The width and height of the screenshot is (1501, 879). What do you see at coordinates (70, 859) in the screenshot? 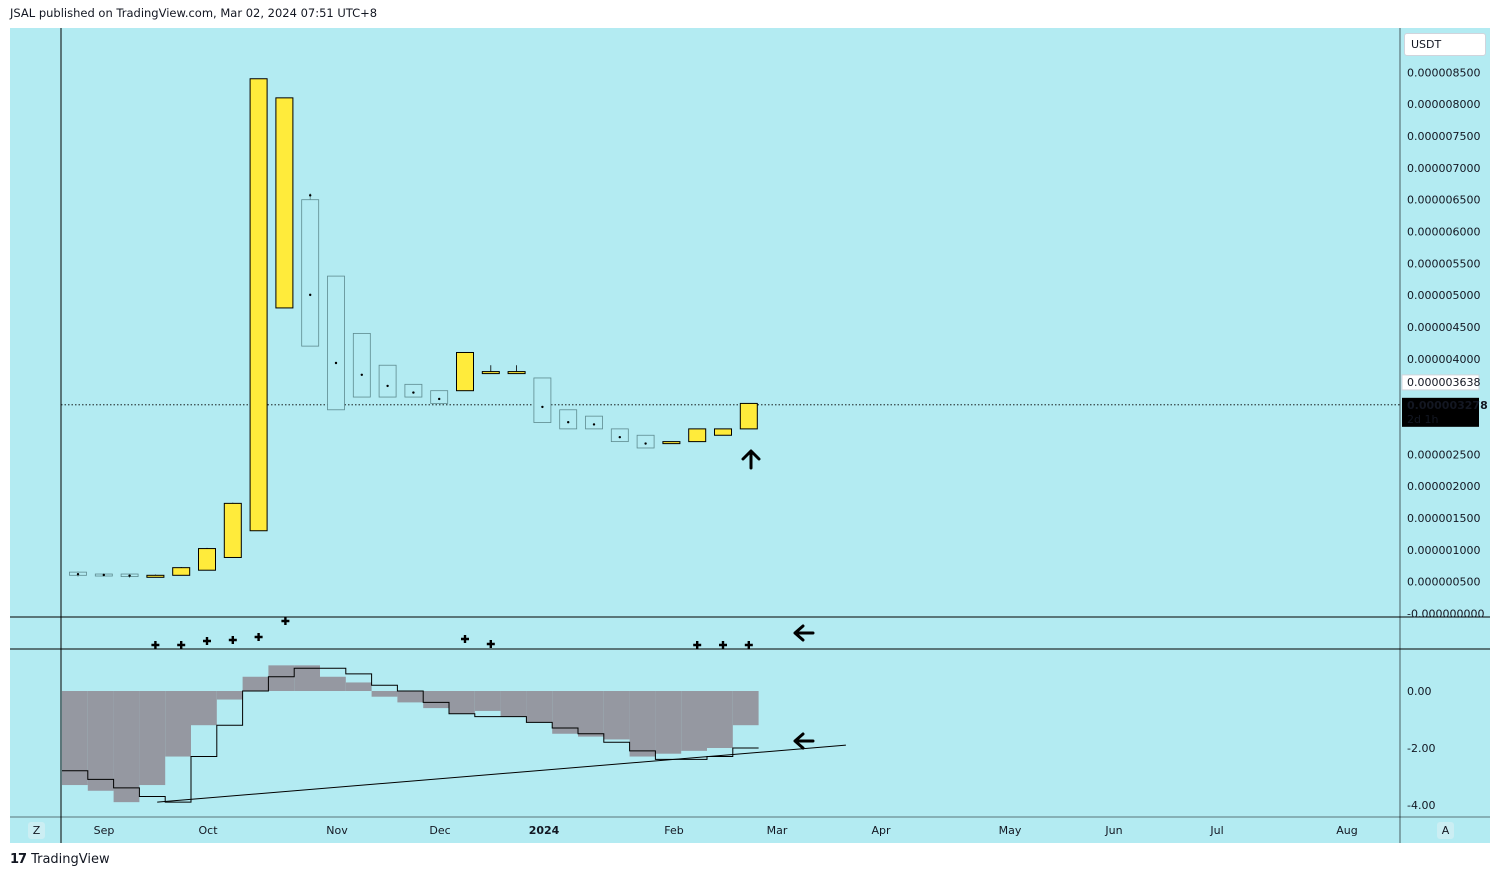
I see `brand-name: TradingView` at bounding box center [70, 859].